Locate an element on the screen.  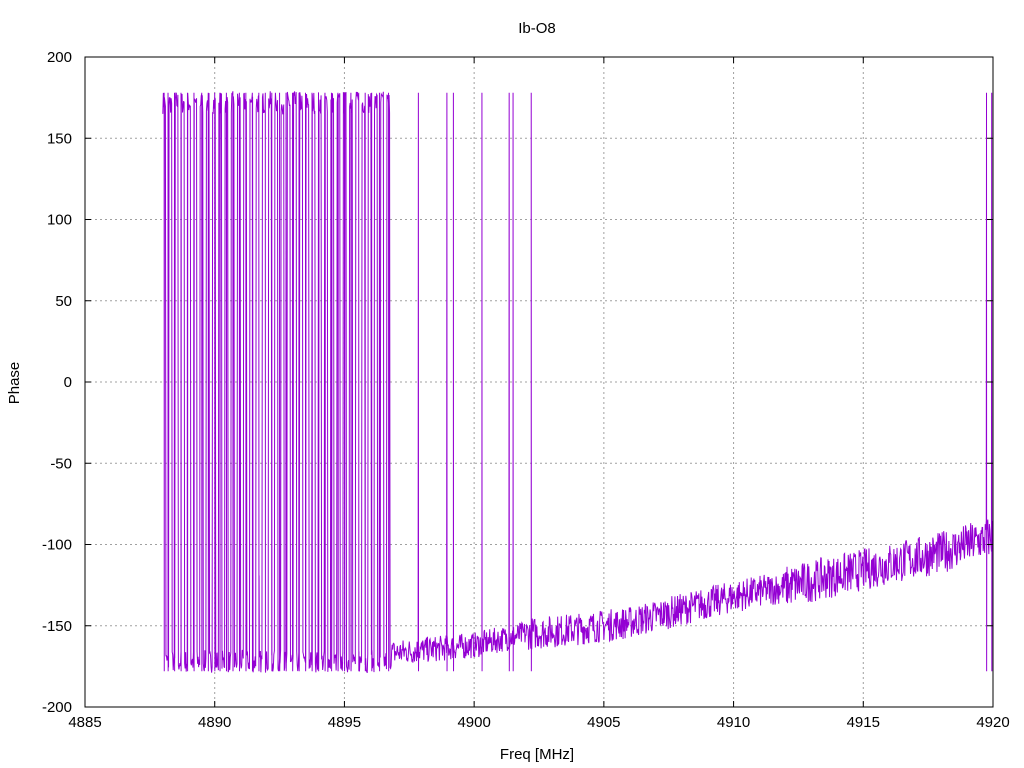
y-tick-label: 150 is located at coordinates (59, 138).